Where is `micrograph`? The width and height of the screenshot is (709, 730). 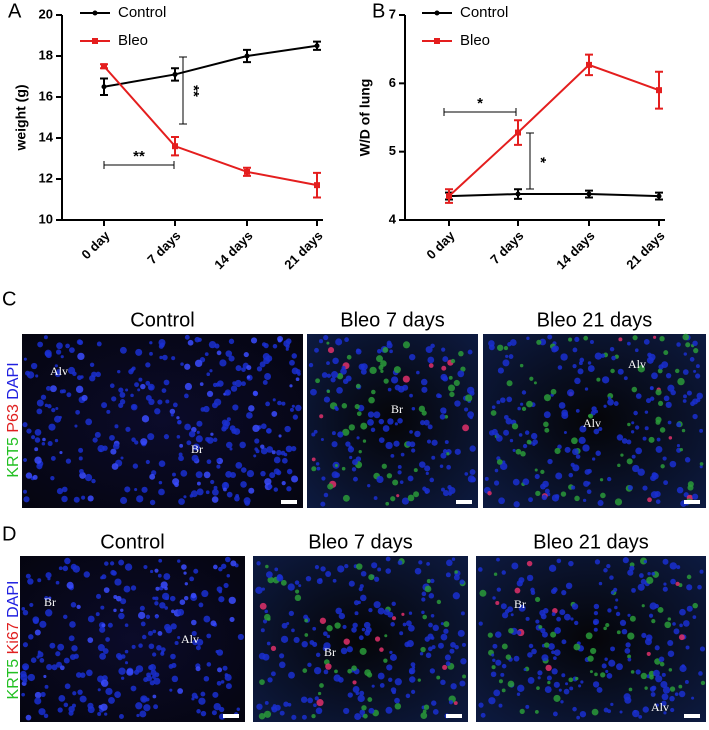
micrograph is located at coordinates (162, 421).